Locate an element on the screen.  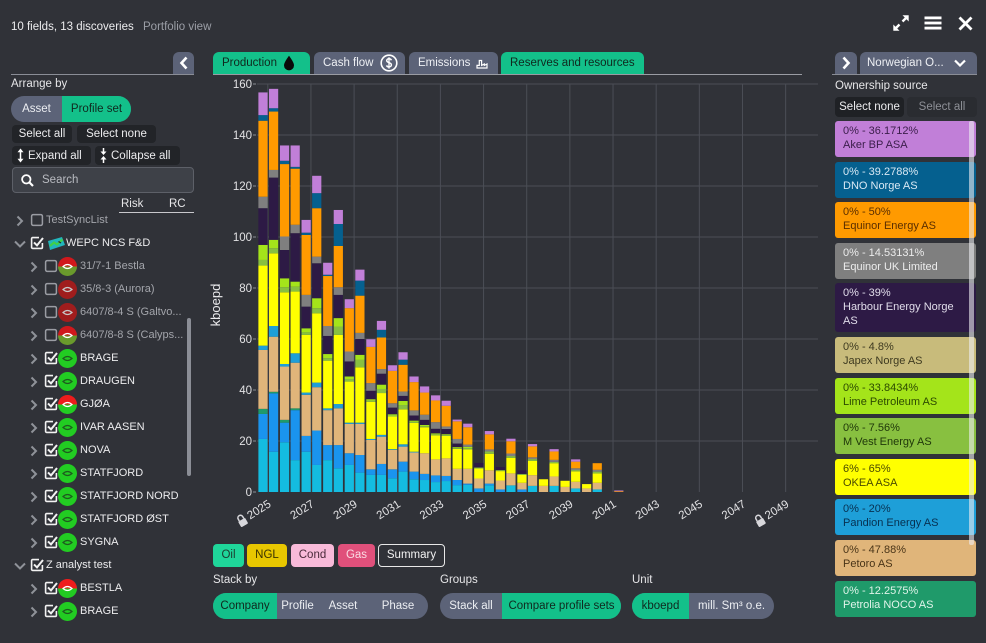
risk-column-header: Risk is located at coordinates (132, 204).